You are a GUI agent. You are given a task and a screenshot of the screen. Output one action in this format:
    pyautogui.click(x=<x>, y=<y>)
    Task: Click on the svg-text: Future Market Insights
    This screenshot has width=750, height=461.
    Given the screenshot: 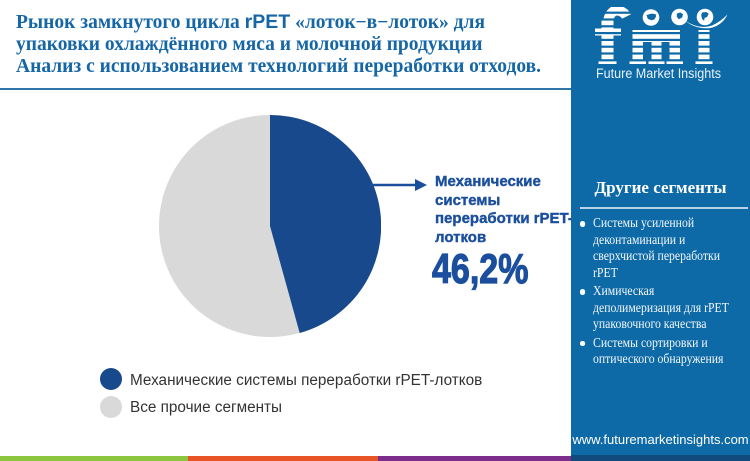 What is the action you would take?
    pyautogui.click(x=658, y=73)
    